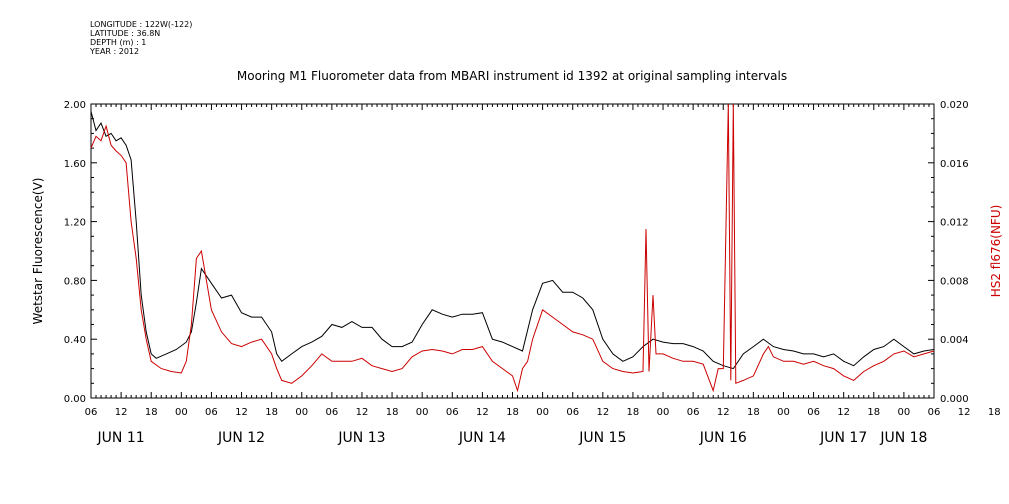 The image size is (1009, 504). I want to click on y2-tick-label: 0.008, so click(954, 281).